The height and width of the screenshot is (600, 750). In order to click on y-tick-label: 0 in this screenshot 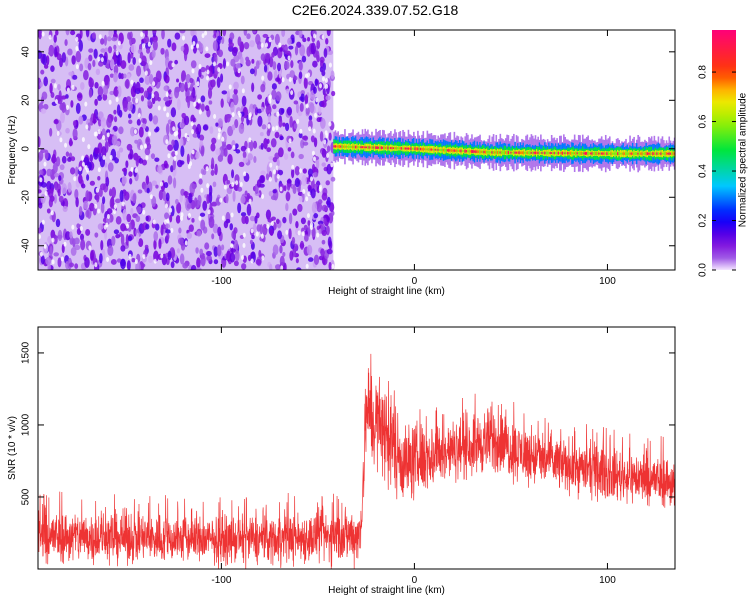, I will do `click(26, 149)`.